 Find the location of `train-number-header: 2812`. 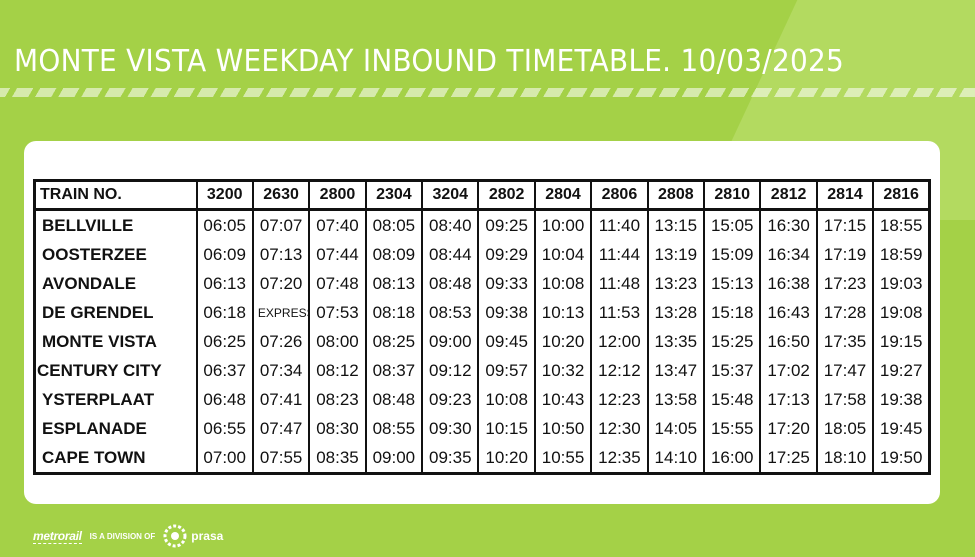

train-number-header: 2812 is located at coordinates (788, 195).